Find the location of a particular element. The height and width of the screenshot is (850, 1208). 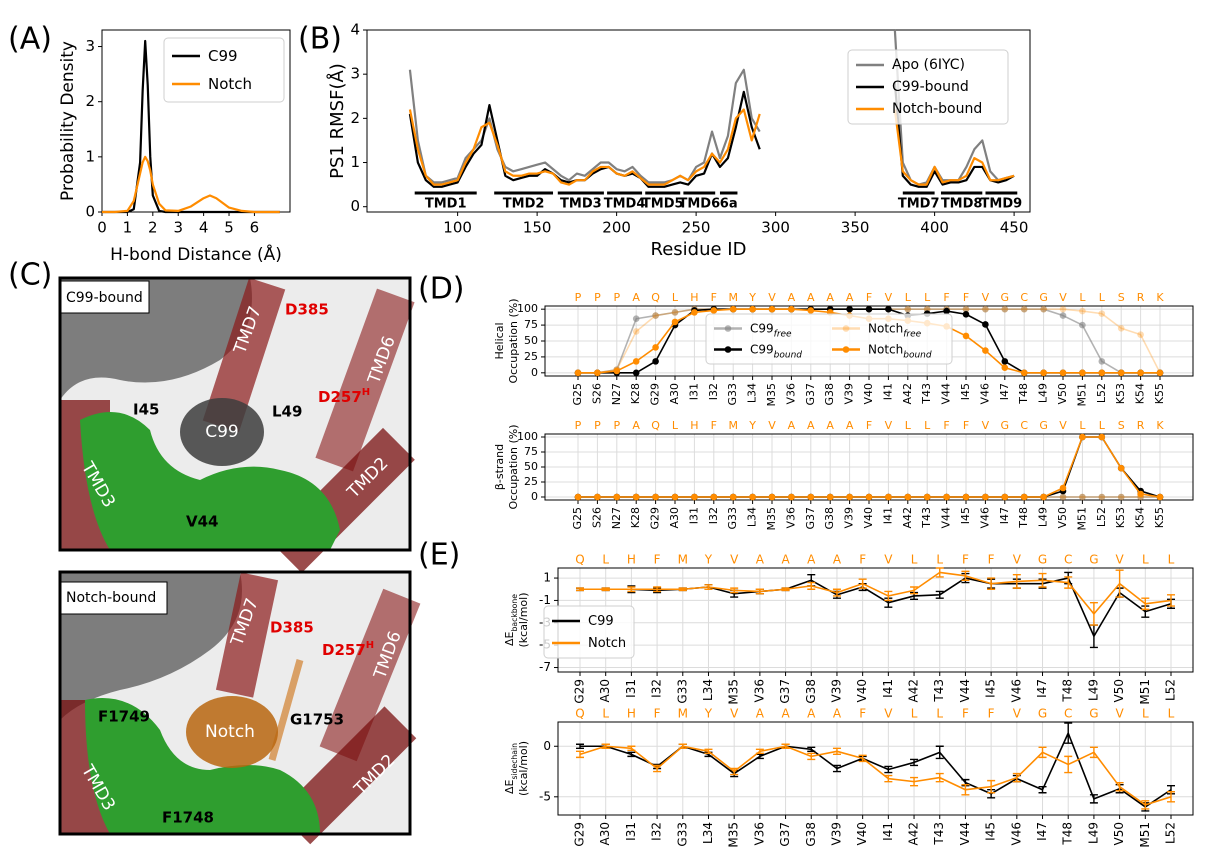

y-tick-label: 75 is located at coordinates (531, 324).